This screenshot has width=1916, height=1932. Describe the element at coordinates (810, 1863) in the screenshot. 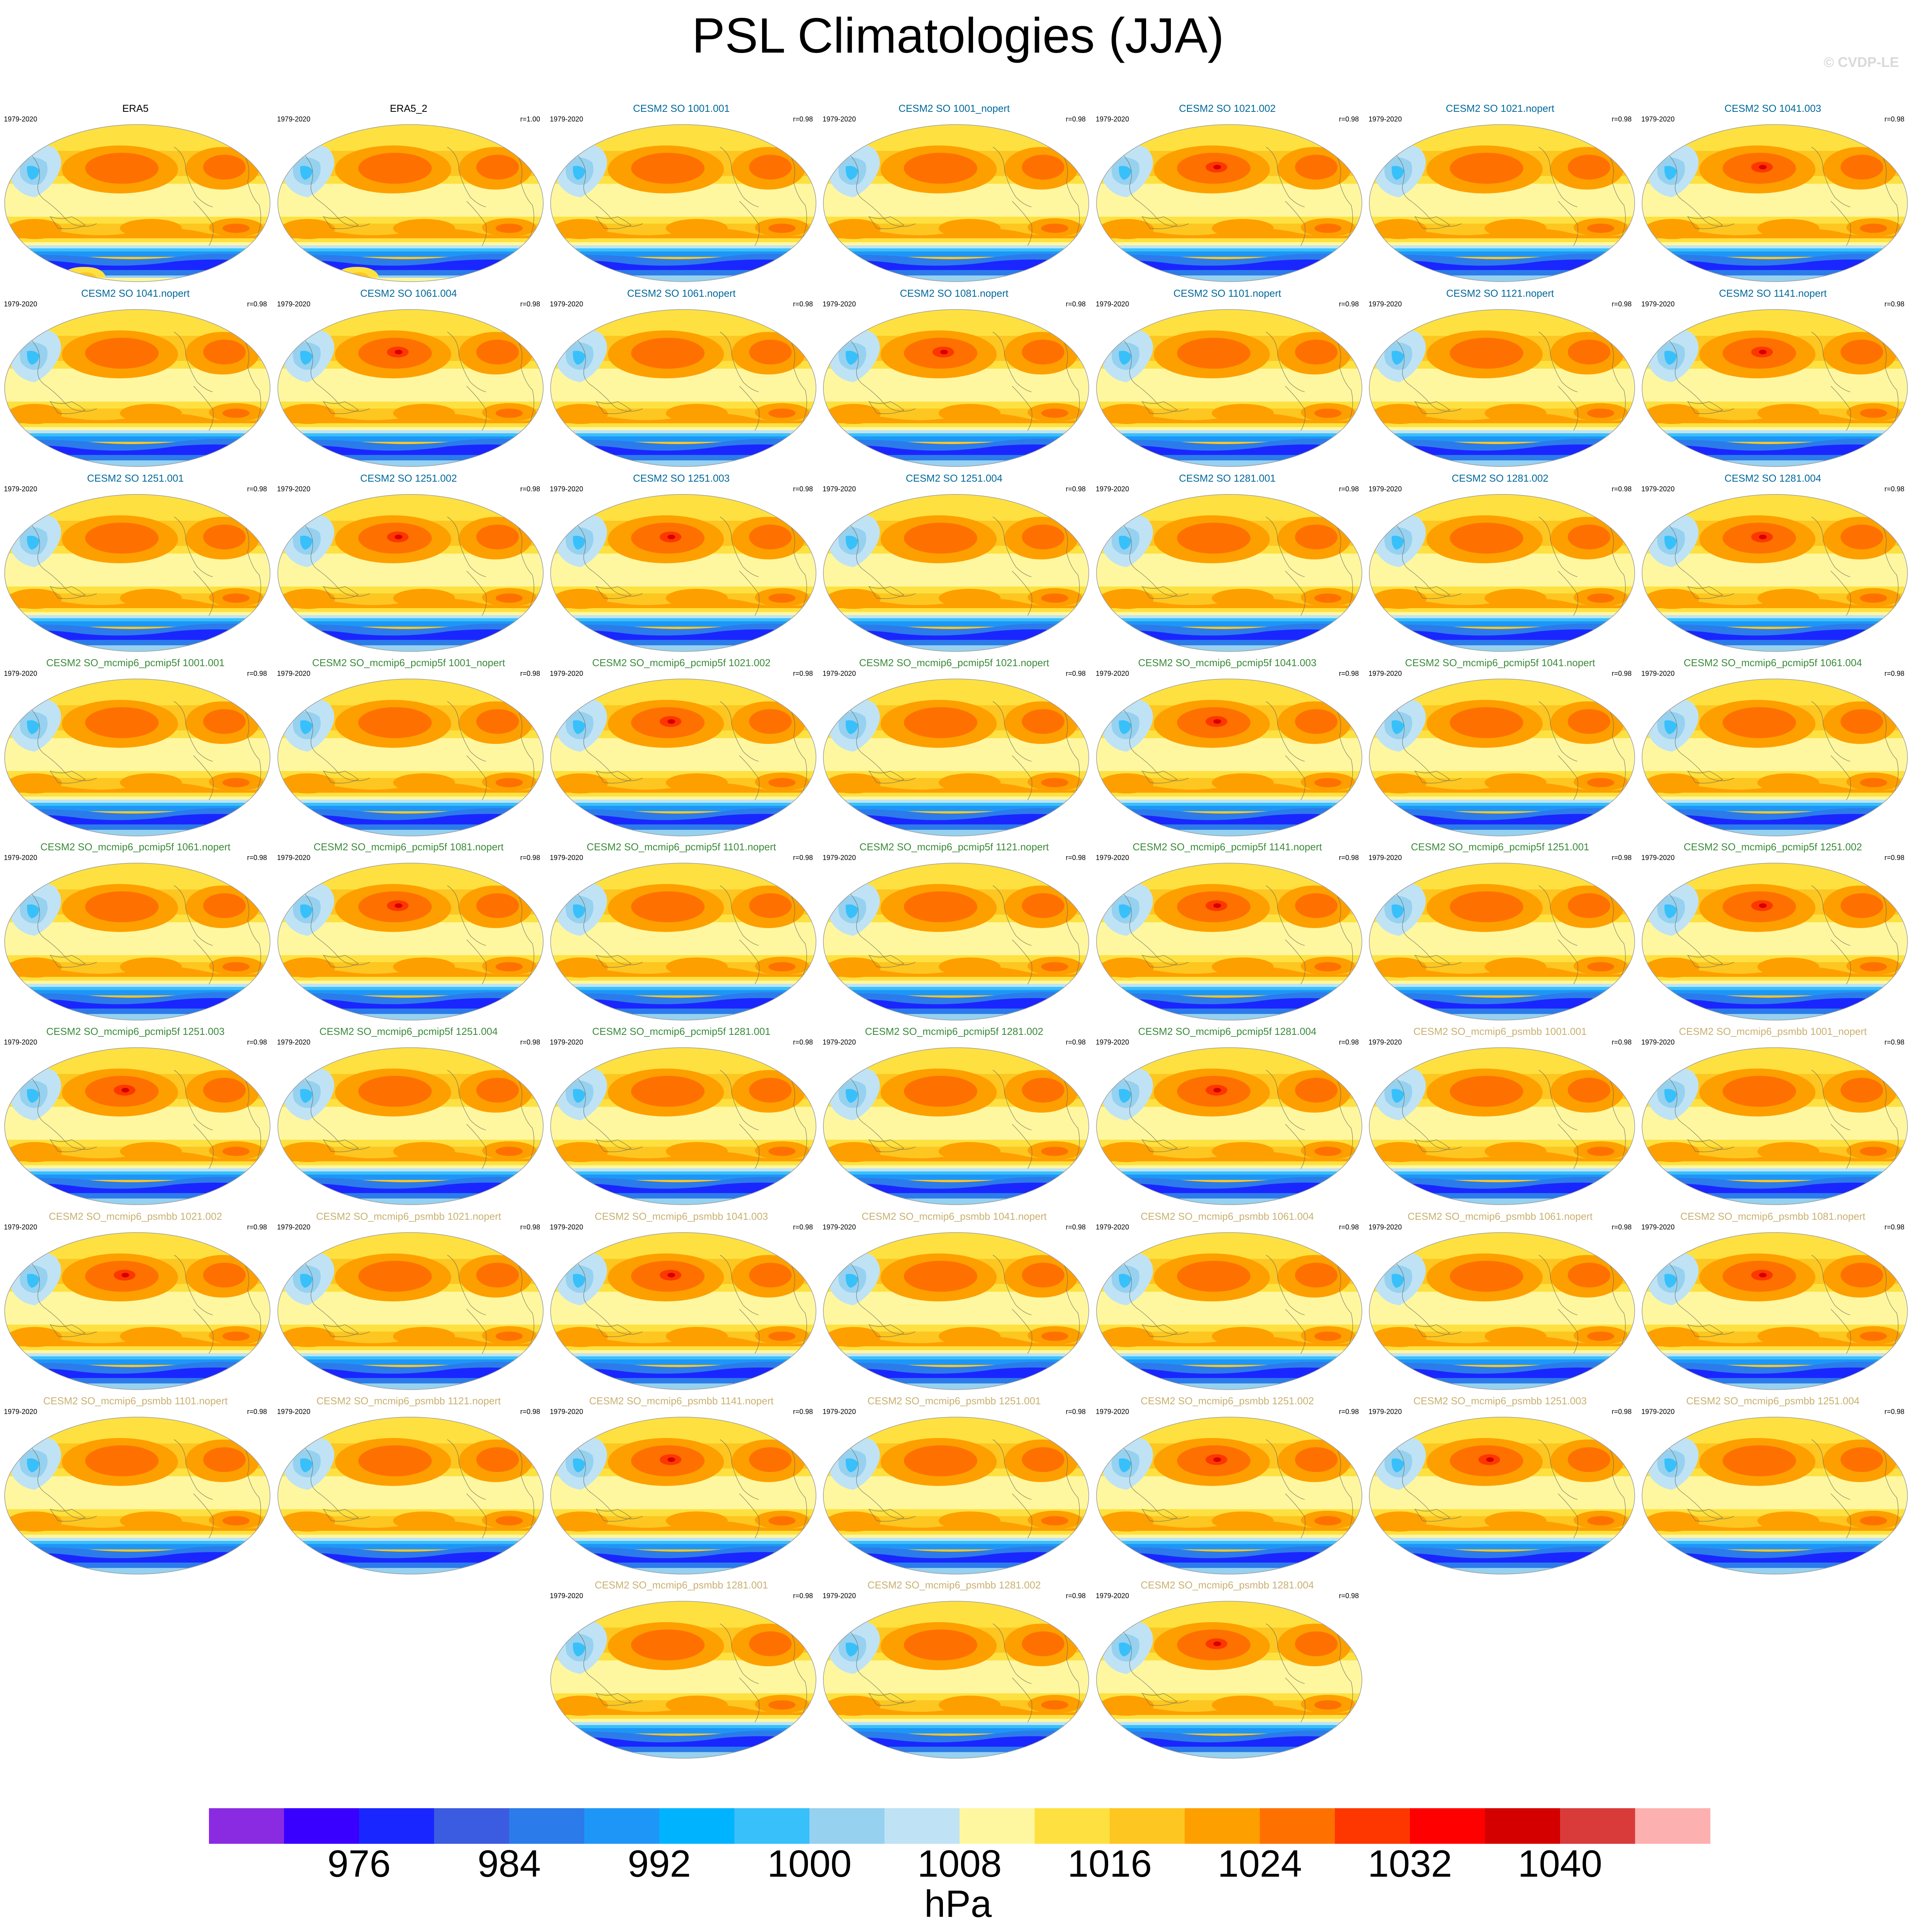

I see `colorbar-tick-label: 1000` at that location.